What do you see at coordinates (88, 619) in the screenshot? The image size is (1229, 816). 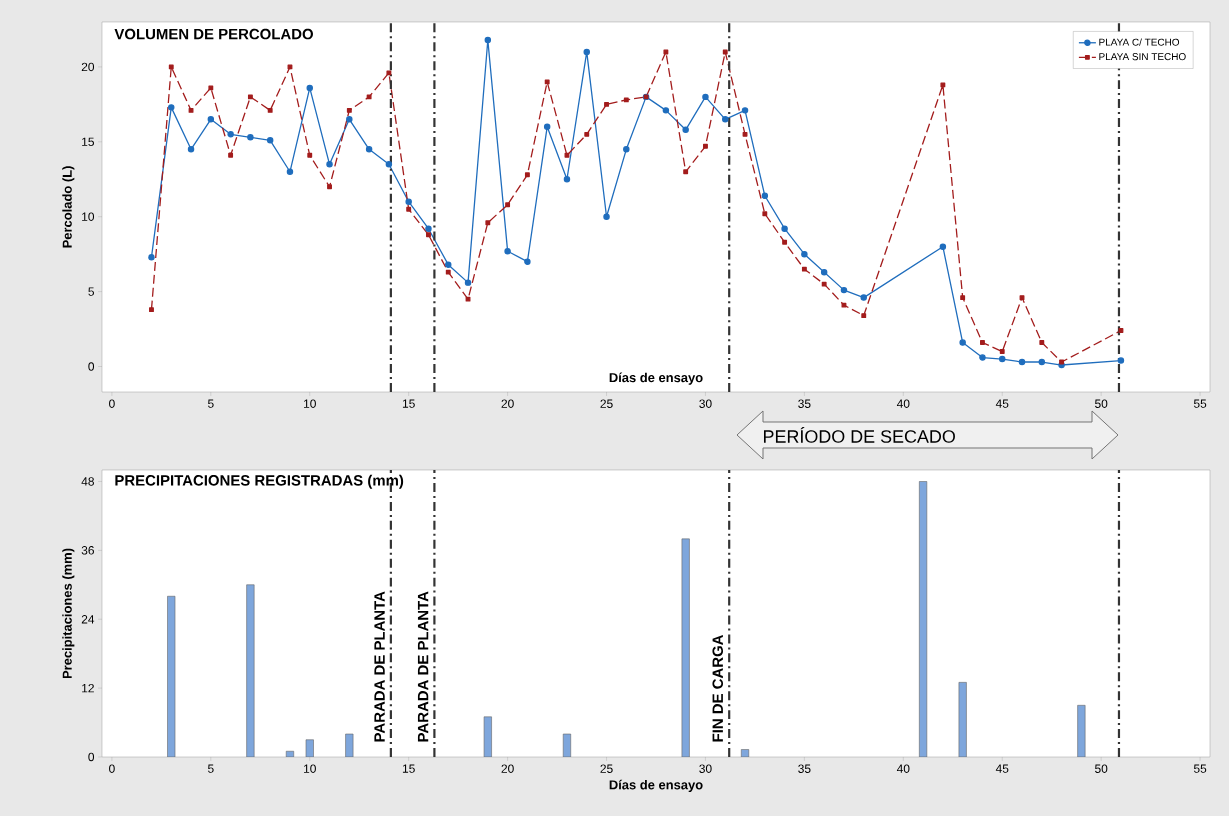 I see `y-tick-label: 24` at bounding box center [88, 619].